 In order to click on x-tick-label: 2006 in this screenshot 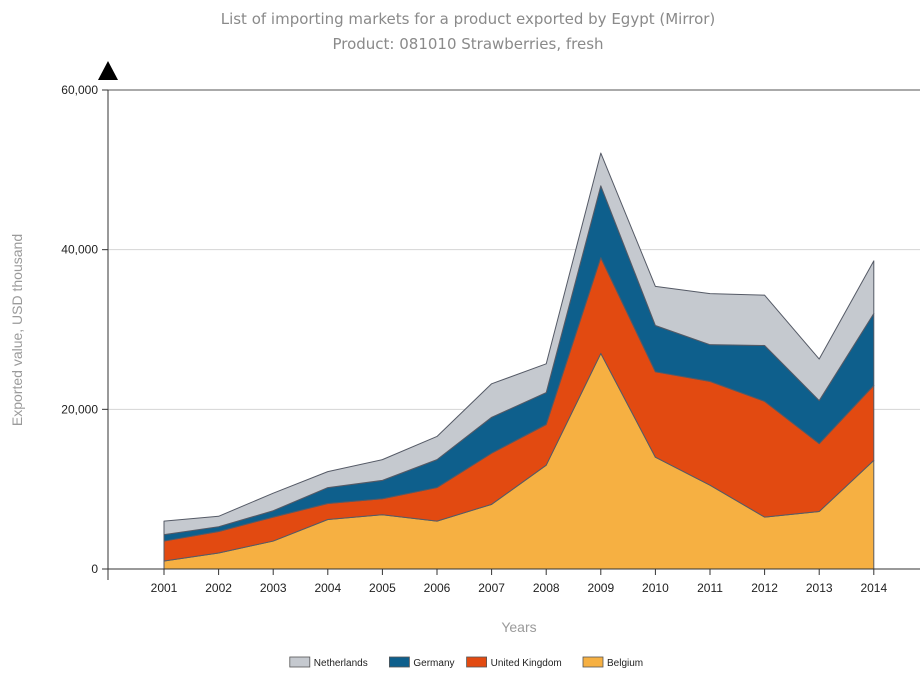, I will do `click(437, 588)`.